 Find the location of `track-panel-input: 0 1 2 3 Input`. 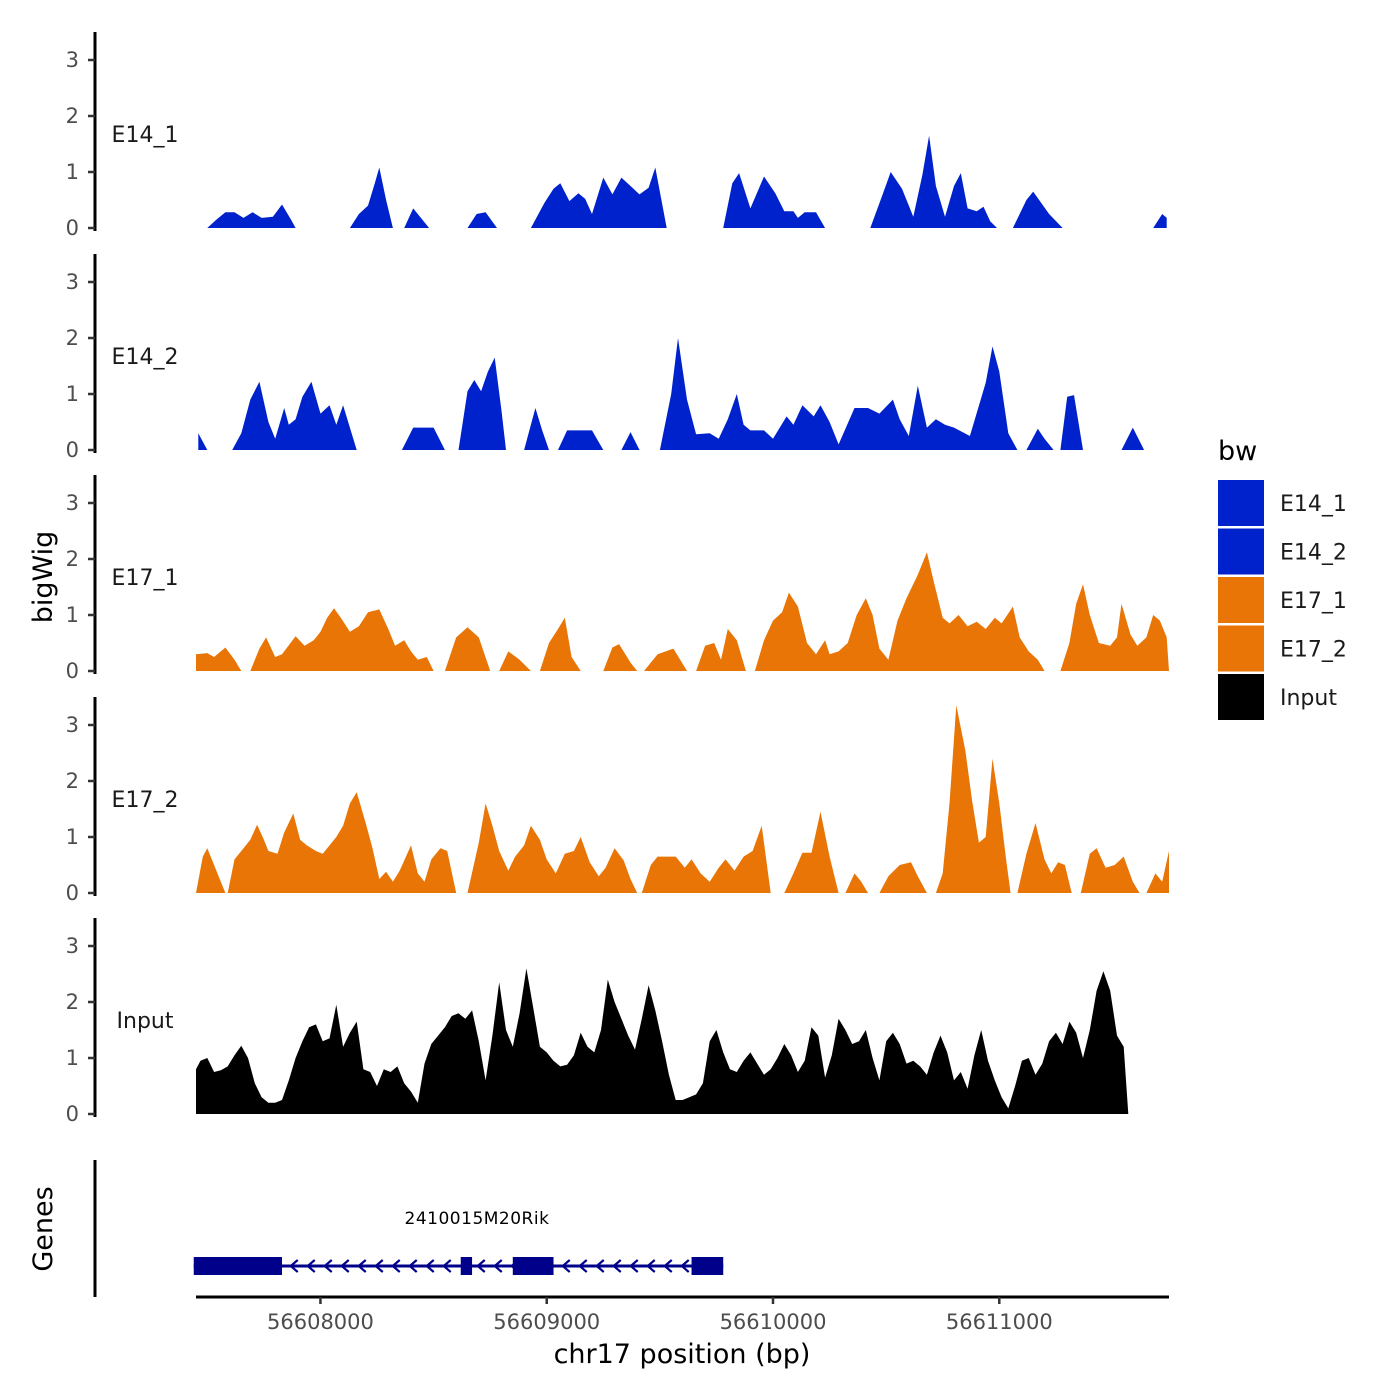

track-panel-input: 0 1 2 3 Input is located at coordinates (597, 1022).